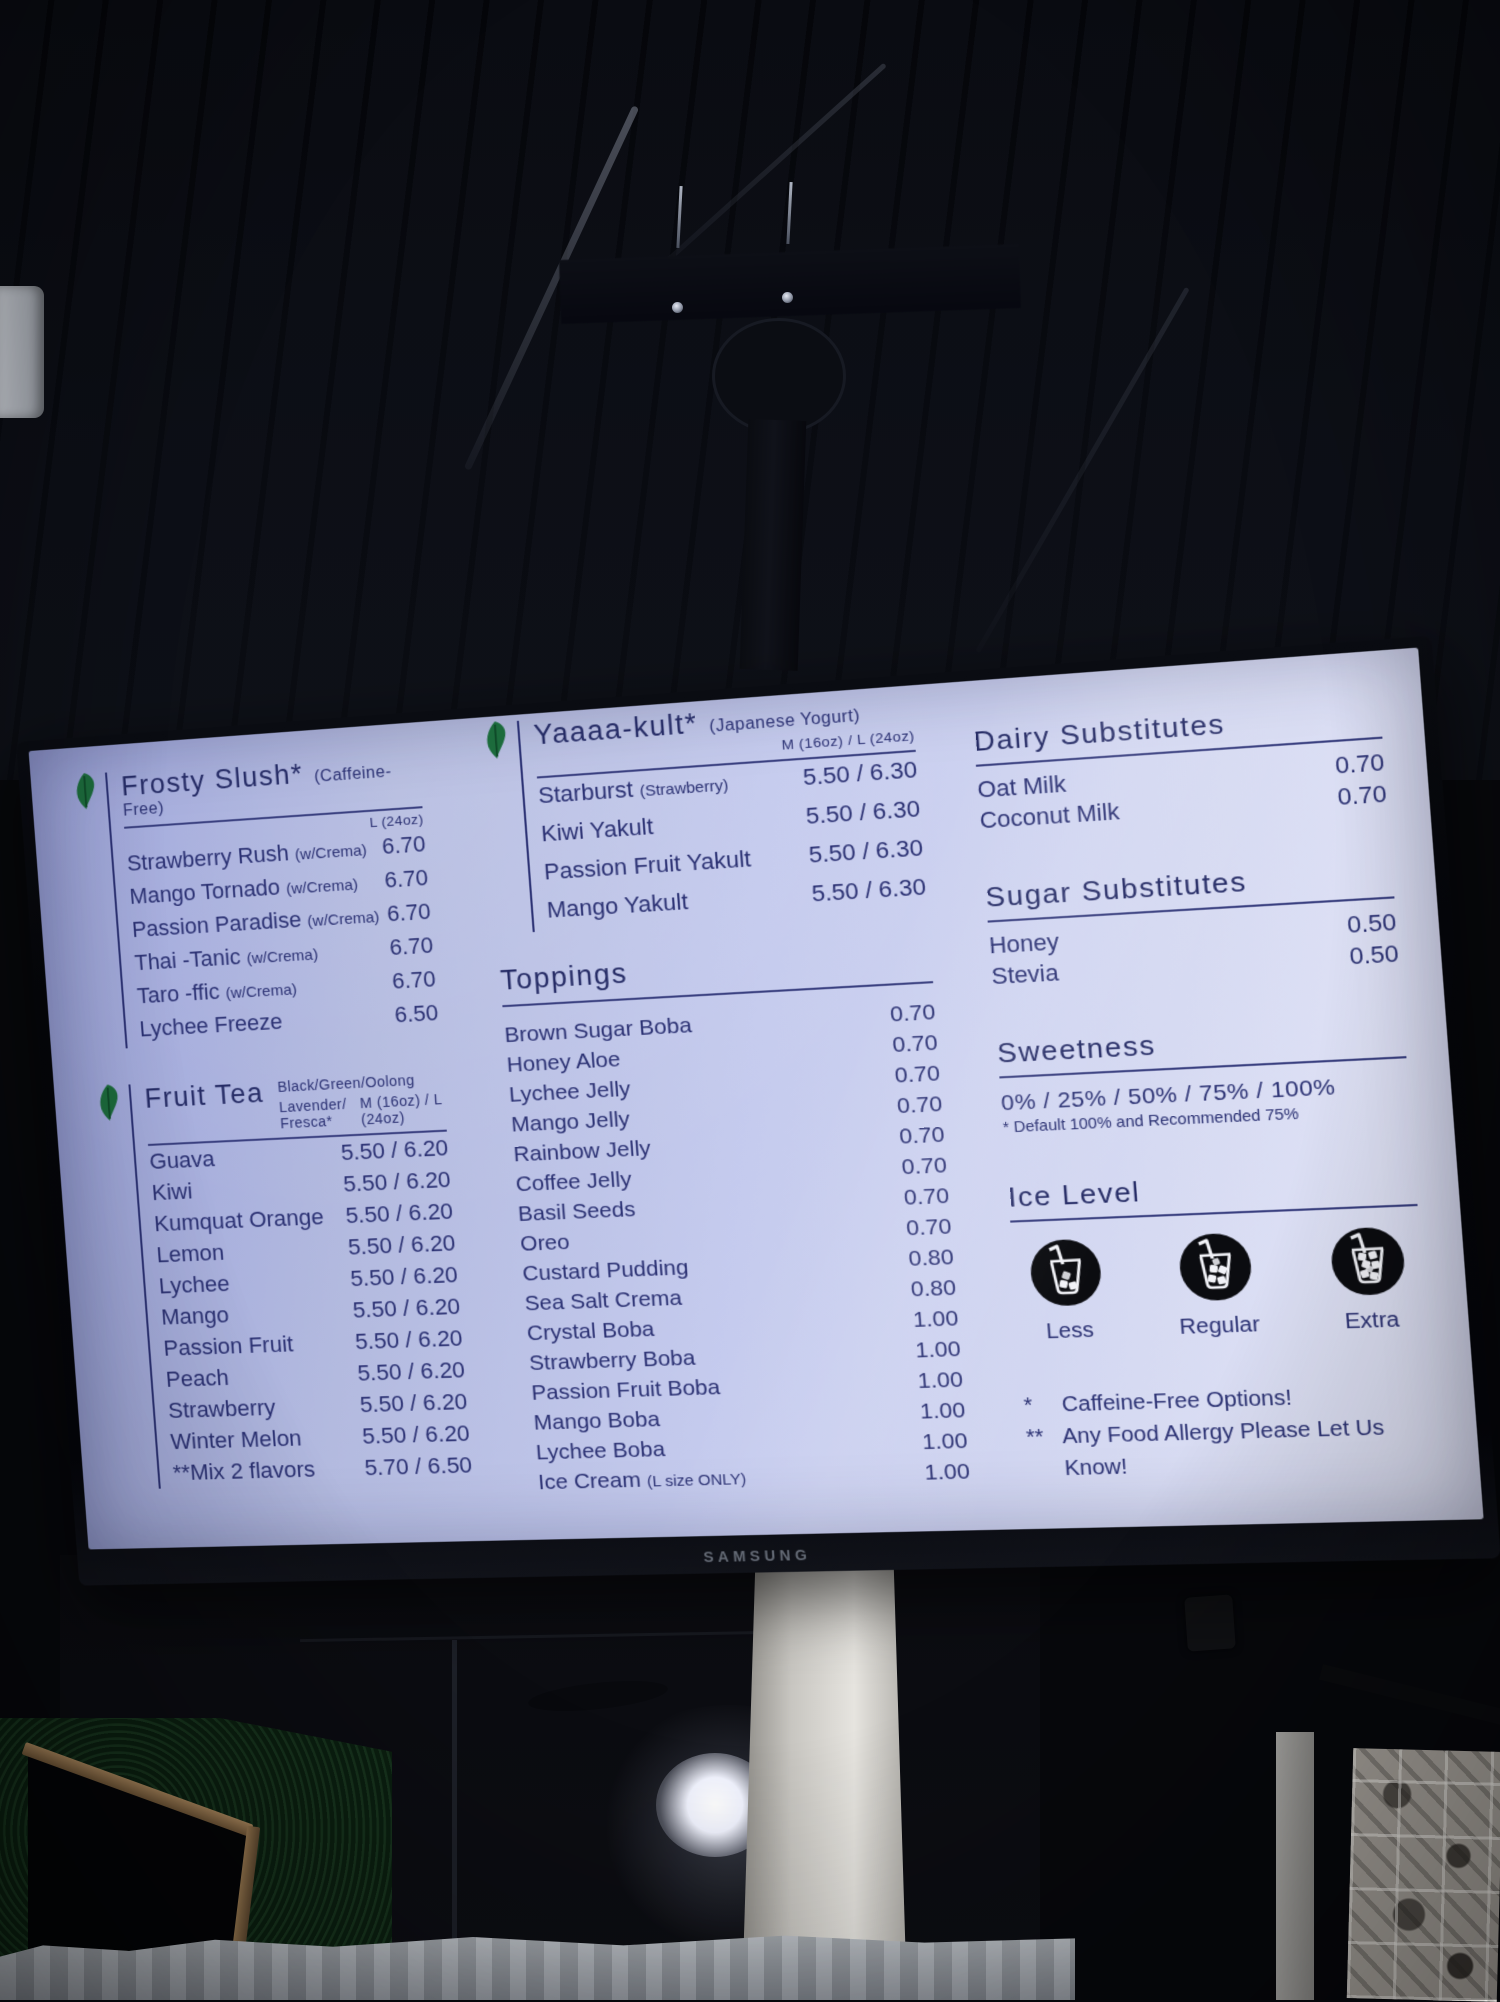 This screenshot has height=2002, width=1500. What do you see at coordinates (784, 722) in the screenshot?
I see `section-subtitle: (Japanese Yogurt)` at bounding box center [784, 722].